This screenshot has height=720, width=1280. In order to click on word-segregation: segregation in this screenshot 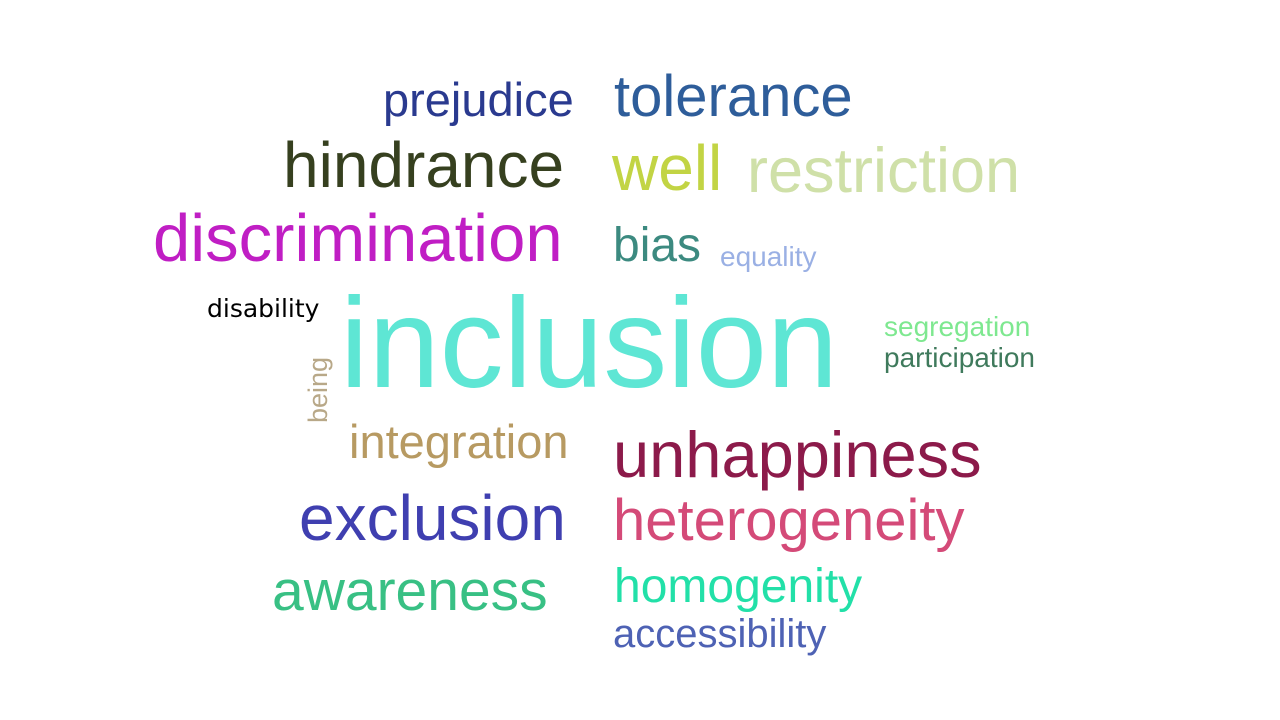, I will do `click(957, 326)`.